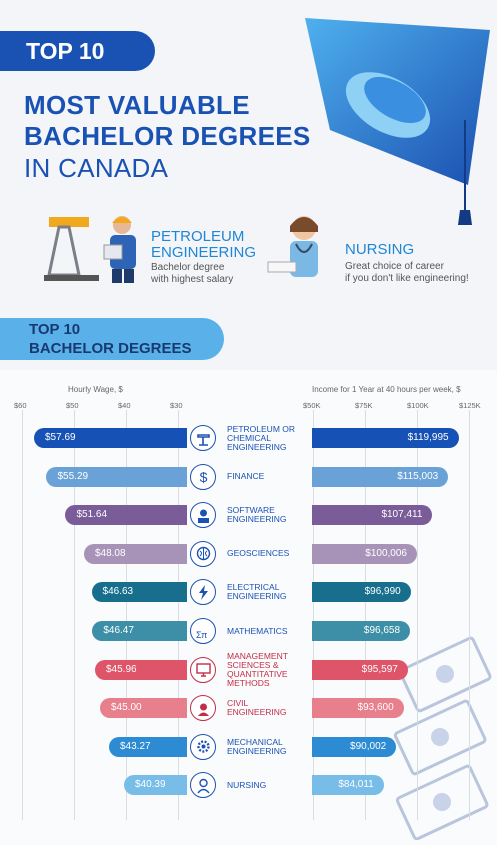 The width and height of the screenshot is (497, 845). What do you see at coordinates (55, 329) in the screenshot?
I see `section-line-1: TOP 10` at bounding box center [55, 329].